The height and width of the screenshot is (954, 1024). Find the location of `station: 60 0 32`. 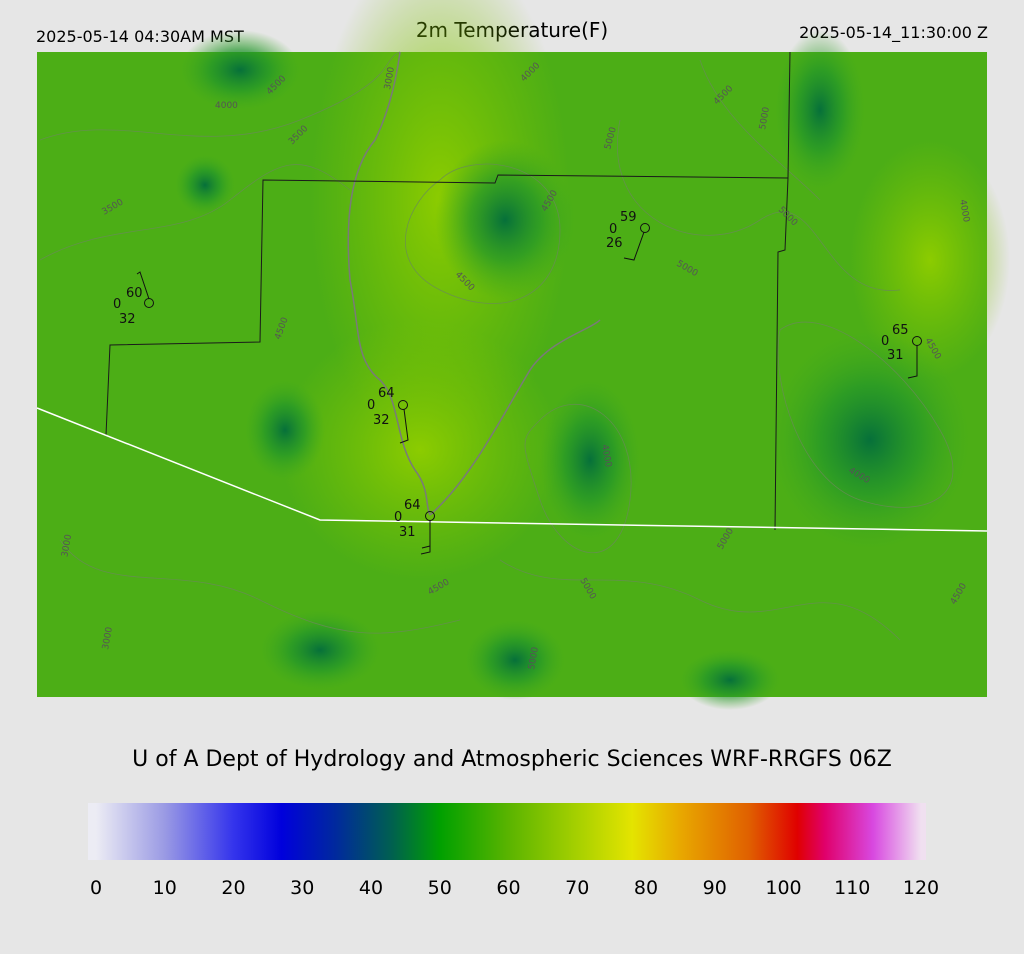

station: 60 0 32 is located at coordinates (133, 299).